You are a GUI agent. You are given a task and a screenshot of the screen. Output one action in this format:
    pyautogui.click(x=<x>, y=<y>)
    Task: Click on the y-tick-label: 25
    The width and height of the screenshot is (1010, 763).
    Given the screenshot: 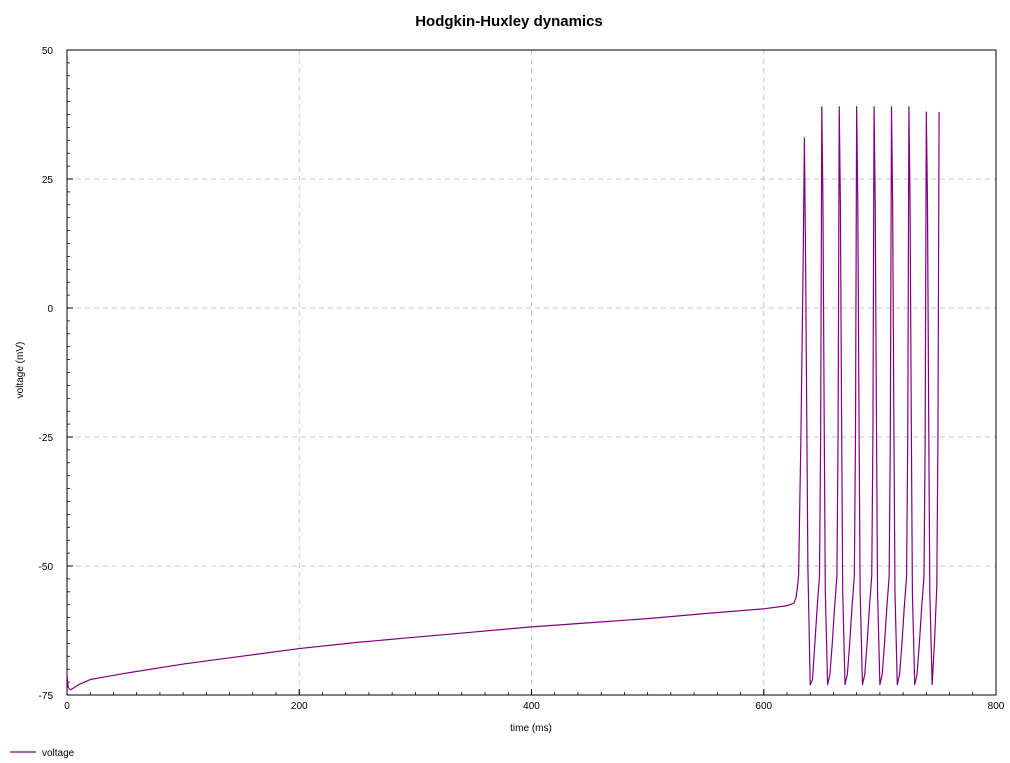 What is the action you would take?
    pyautogui.click(x=48, y=180)
    